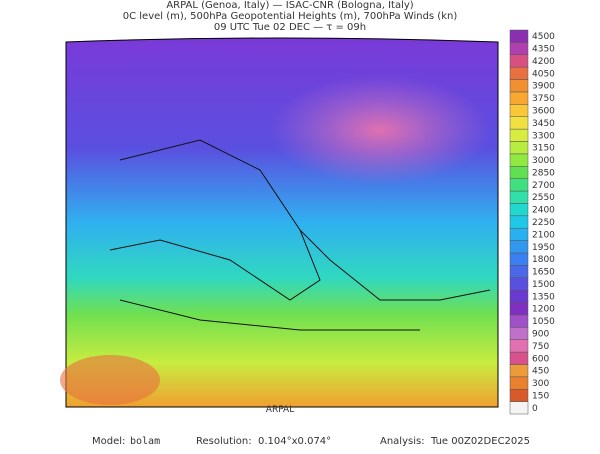  Describe the element at coordinates (543, 87) in the screenshot. I see `colorbar-label: 3900` at that location.